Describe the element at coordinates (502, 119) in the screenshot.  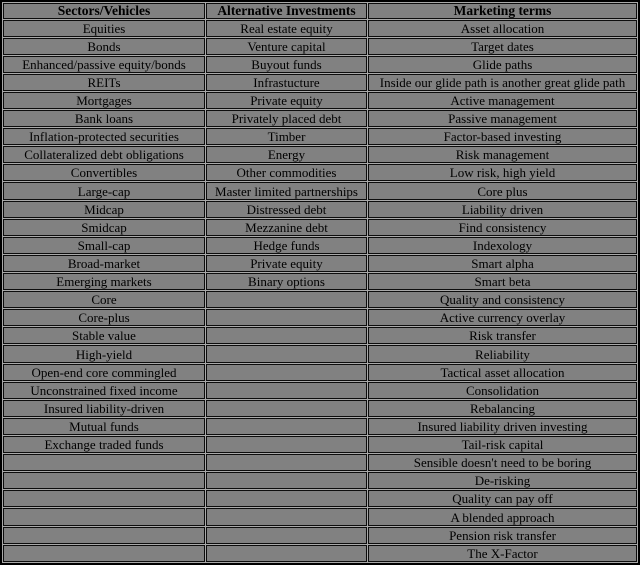
I see `table-cell: Passive management` at that location.